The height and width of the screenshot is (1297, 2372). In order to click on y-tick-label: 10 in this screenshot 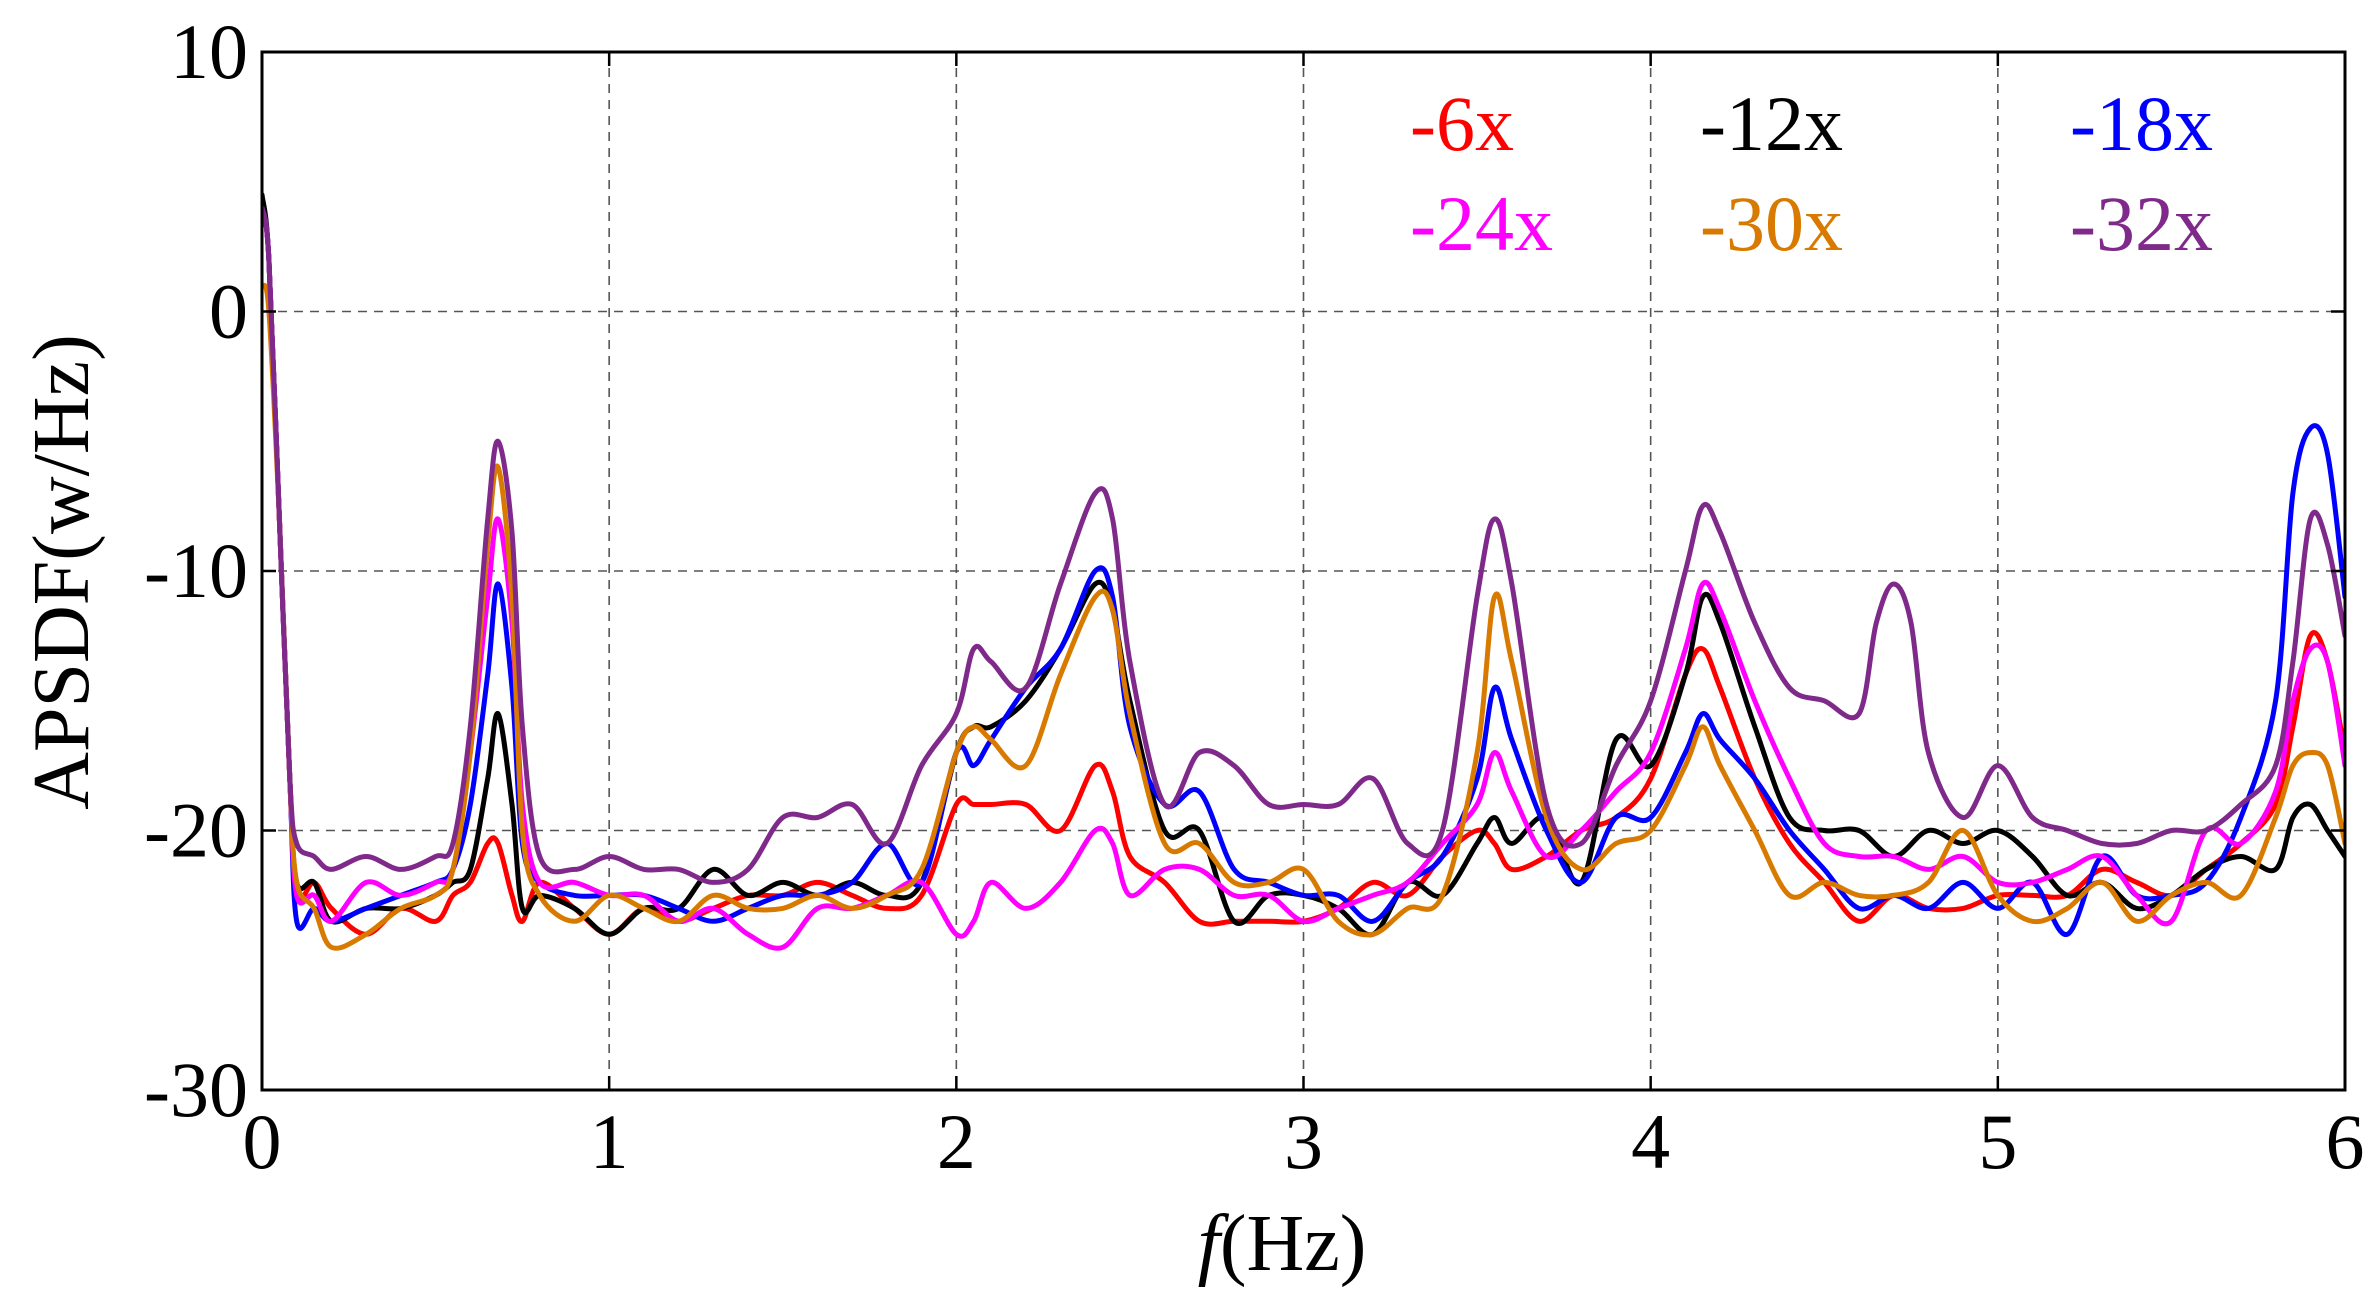, I will do `click(209, 51)`.